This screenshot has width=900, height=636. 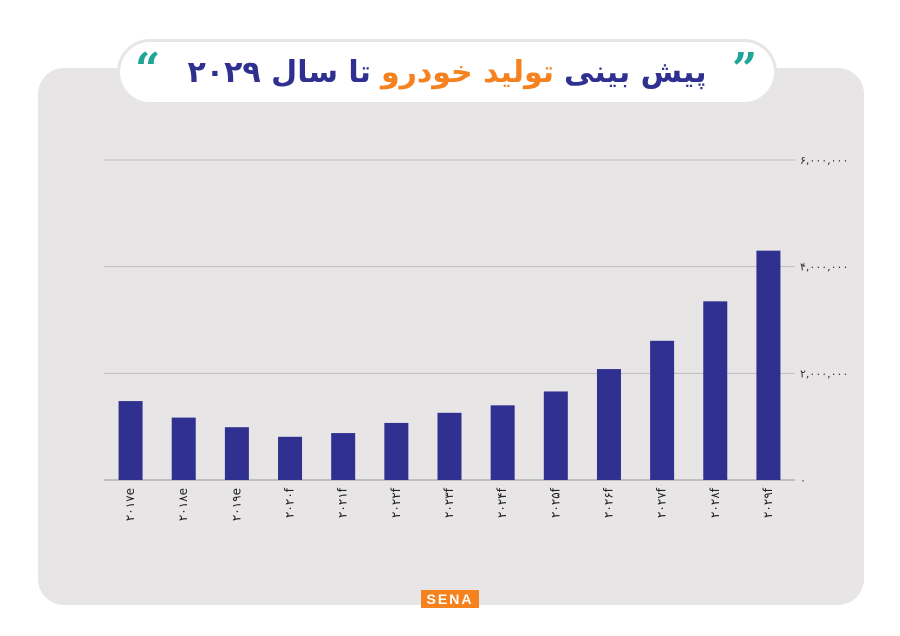 What do you see at coordinates (502, 502) in the screenshot?
I see `x-tick-label: ۲۰۲۴f` at bounding box center [502, 502].